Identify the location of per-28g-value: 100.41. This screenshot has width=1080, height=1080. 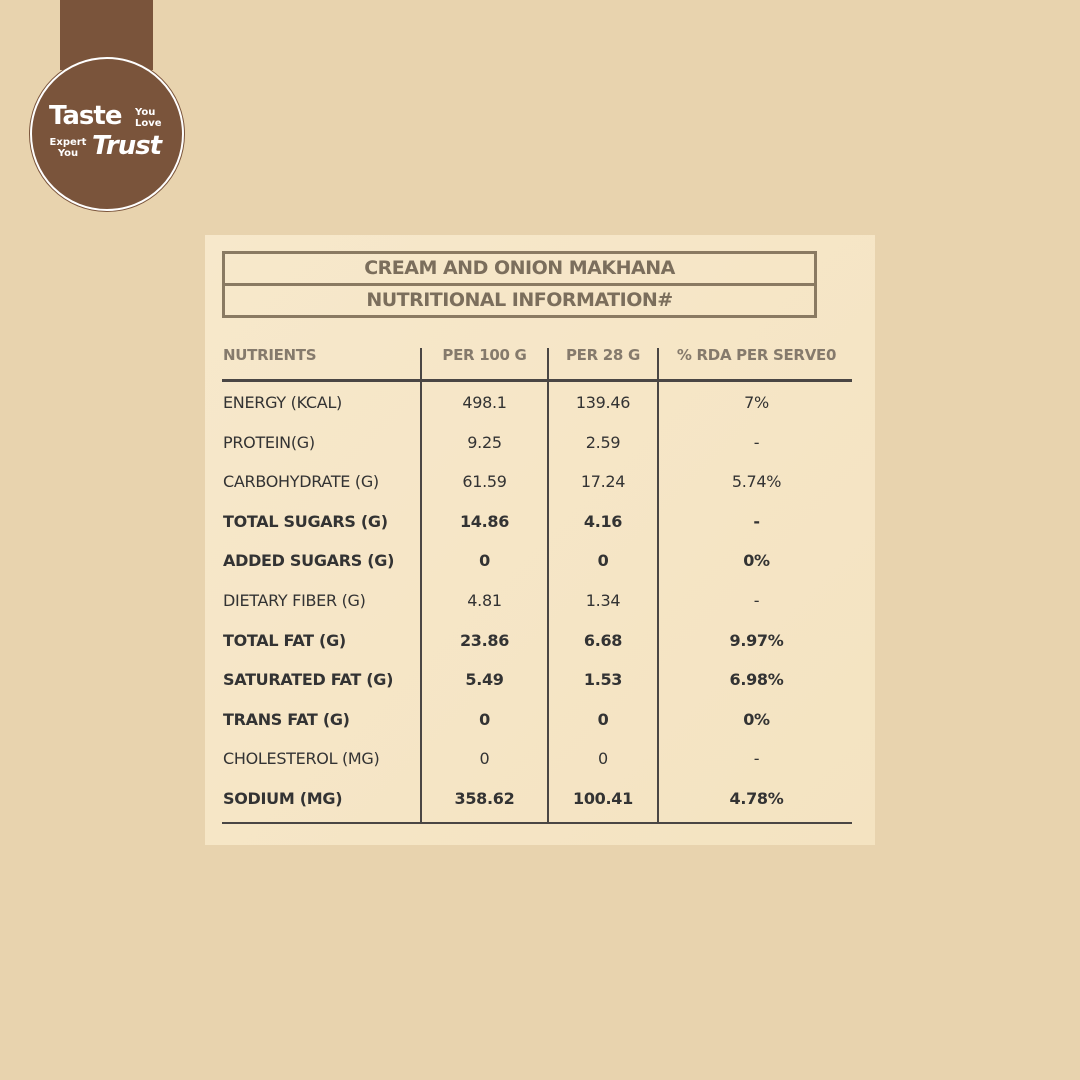
(603, 798).